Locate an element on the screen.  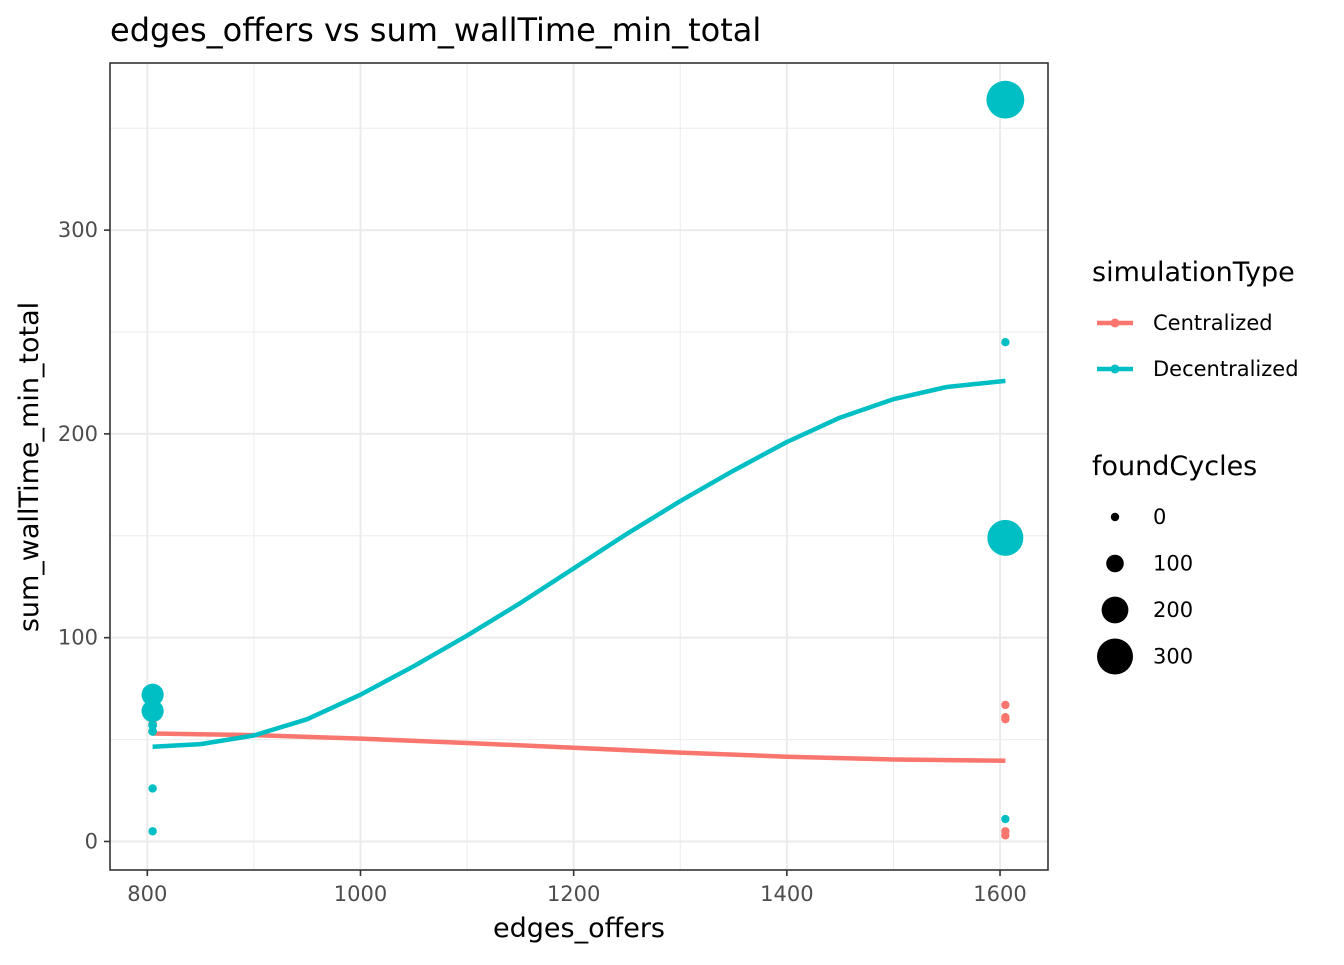
legend-label-decentralized: Decentralized is located at coordinates (1226, 369).